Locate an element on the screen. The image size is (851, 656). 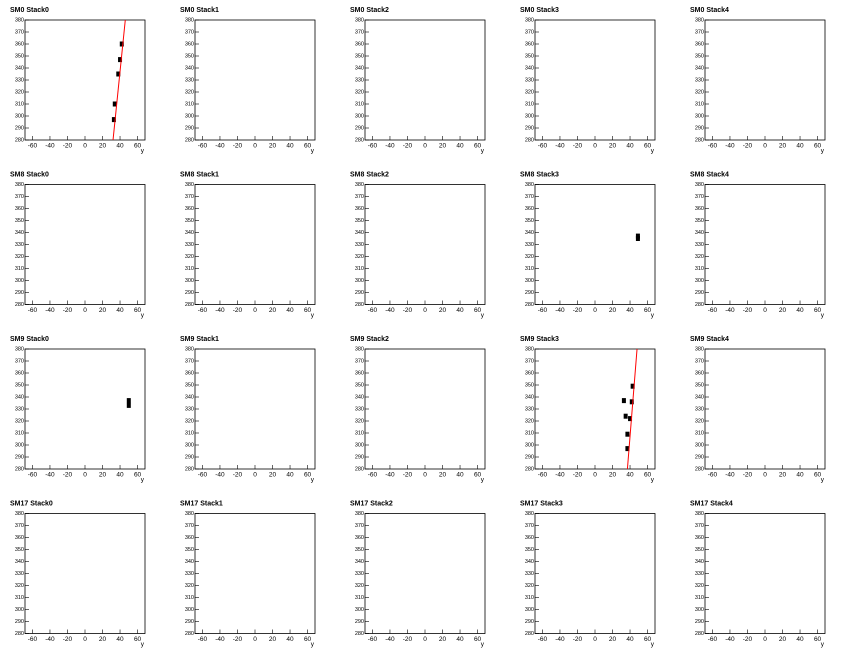
panel-title: SM17 Stack2 is located at coordinates (371, 503).